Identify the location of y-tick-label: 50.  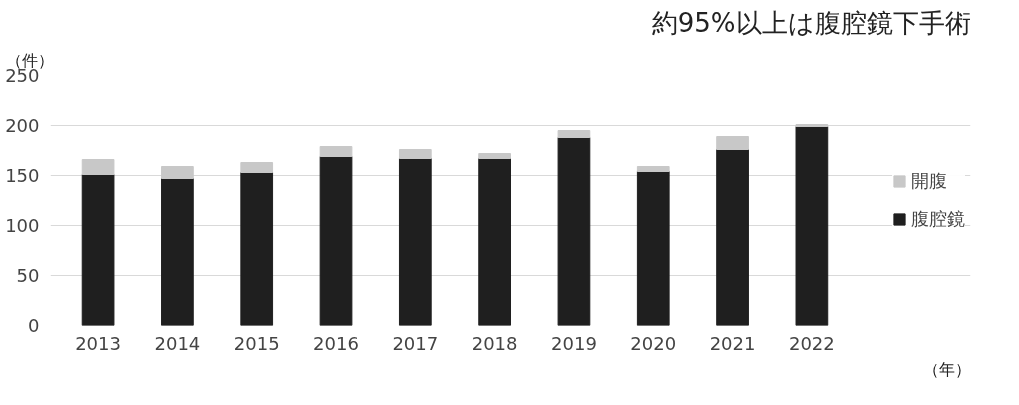
(28, 275).